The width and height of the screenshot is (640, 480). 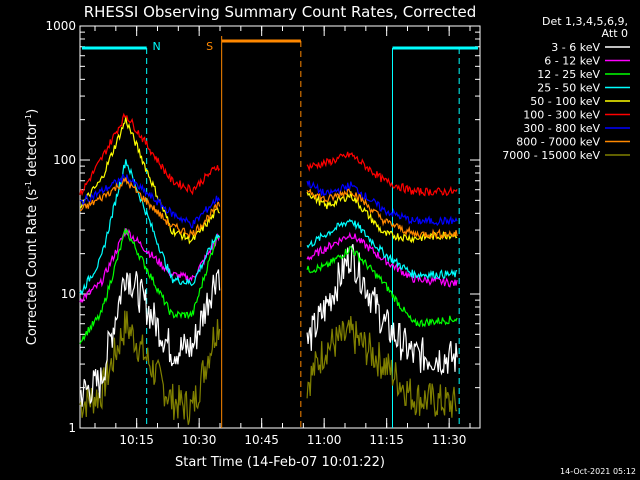 I want to click on legend-label-k8007000: 800 - 7000 keV, so click(x=558, y=142).